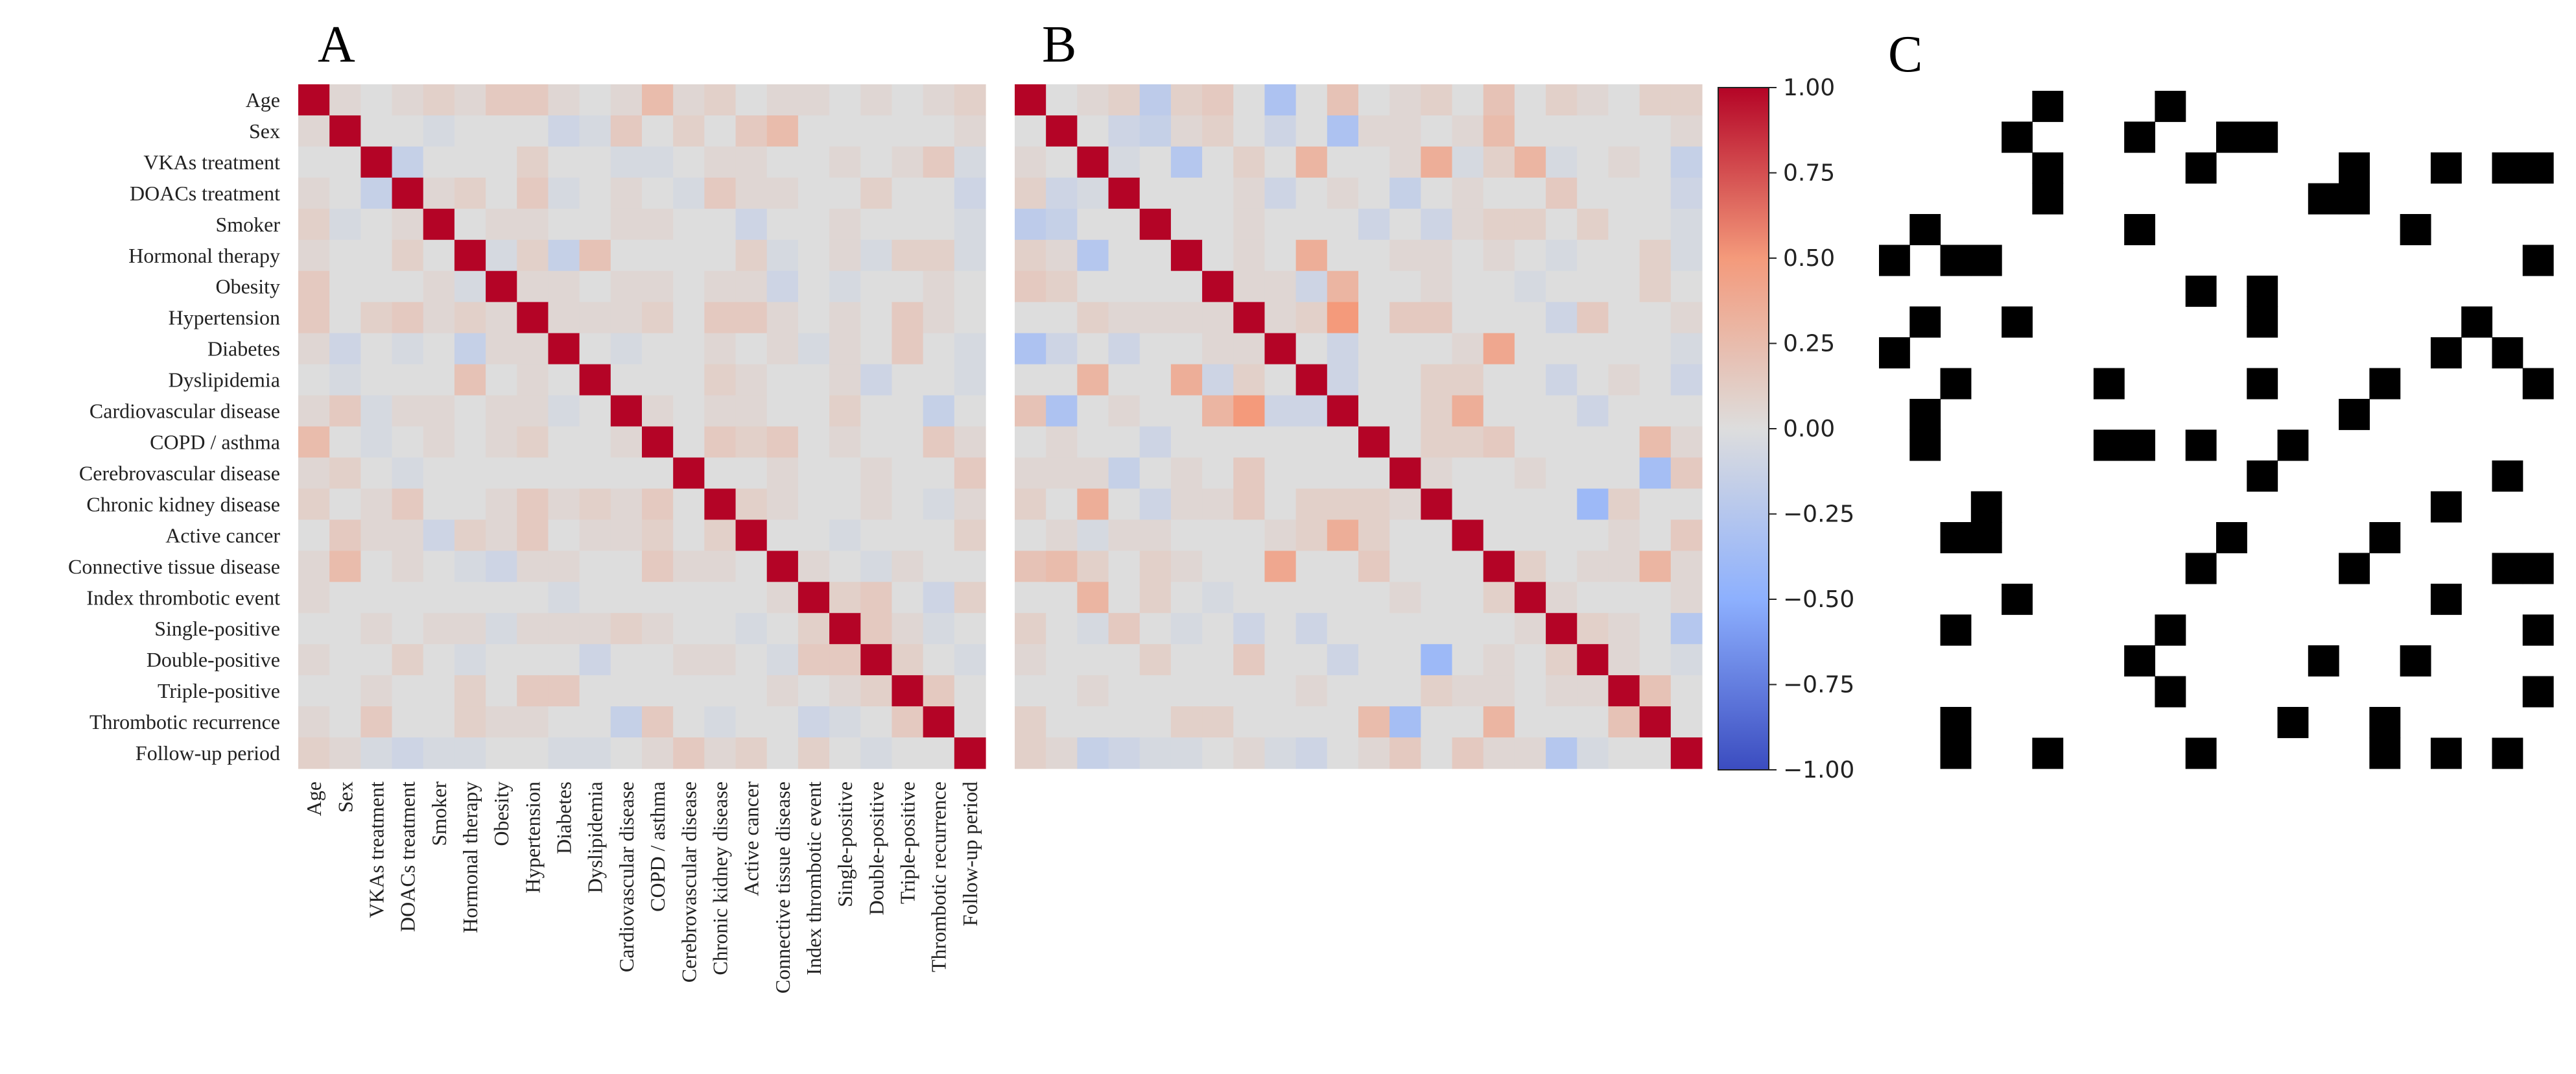 This screenshot has height=1074, width=2576. Describe the element at coordinates (1059, 44) in the screenshot. I see `panel-label-b: B` at that location.